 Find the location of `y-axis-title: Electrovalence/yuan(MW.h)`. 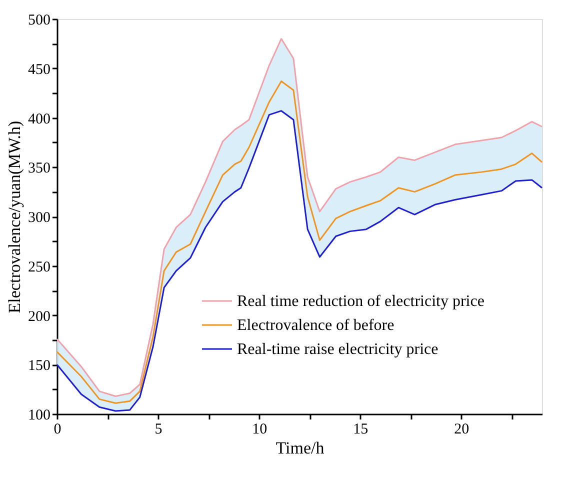

y-axis-title: Electrovalence/yuan(MW.h) is located at coordinates (14, 217).